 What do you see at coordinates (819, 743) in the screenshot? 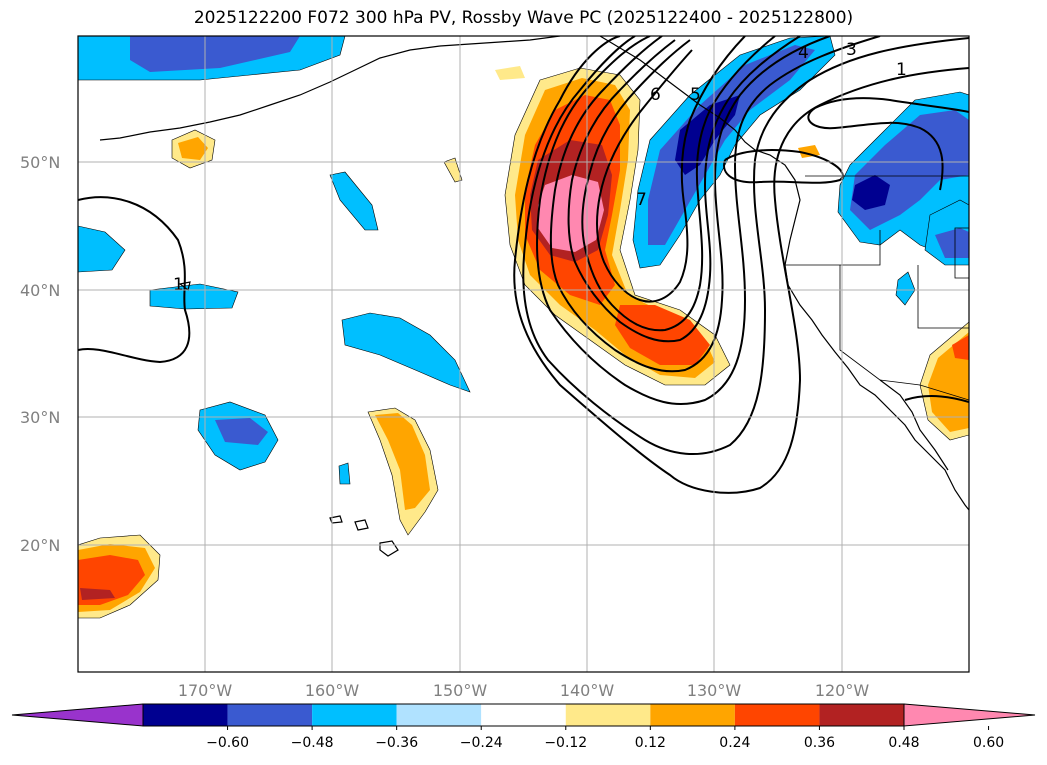
I see `colorbar-tick-label: 0.36` at bounding box center [819, 743].